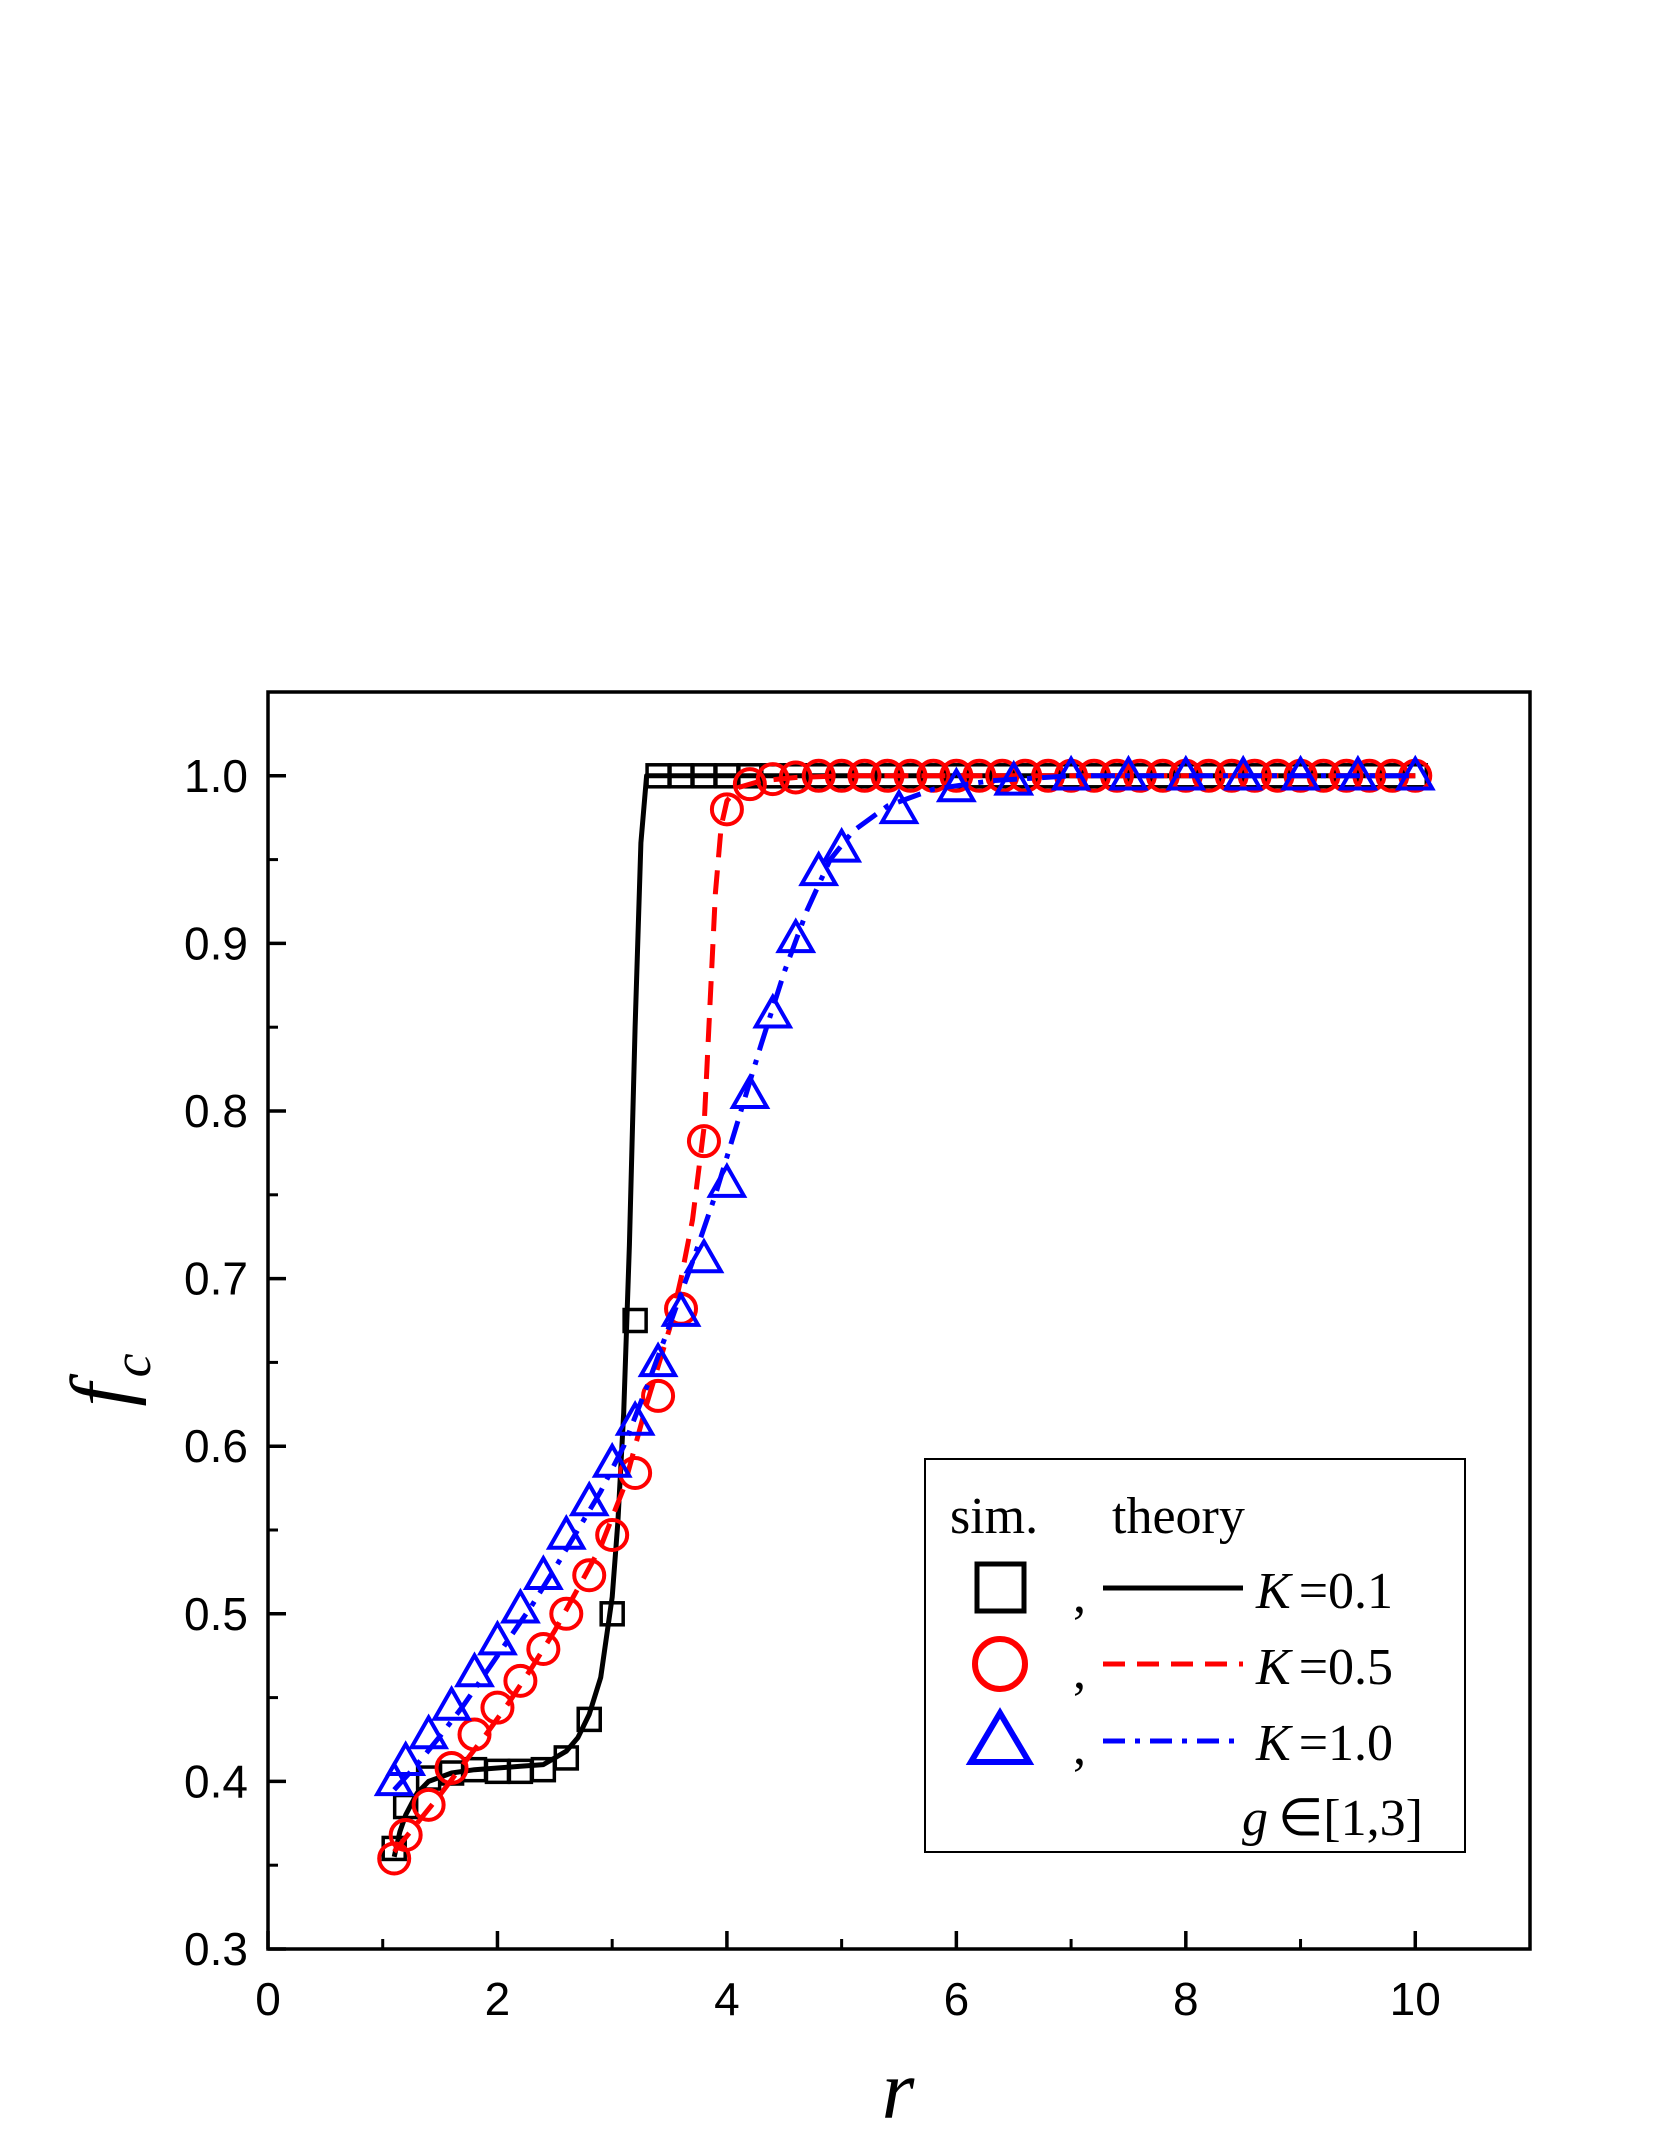 Image resolution: width=1661 pixels, height=2149 pixels. What do you see at coordinates (1346, 1667) in the screenshot?
I see `legend-label-2-value: =0.5` at bounding box center [1346, 1667].